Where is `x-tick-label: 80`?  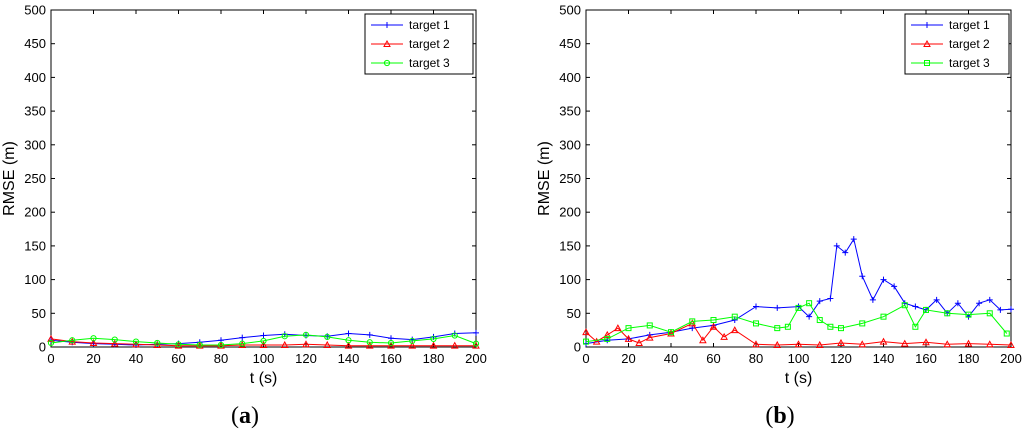
x-tick-label: 80 is located at coordinates (221, 358).